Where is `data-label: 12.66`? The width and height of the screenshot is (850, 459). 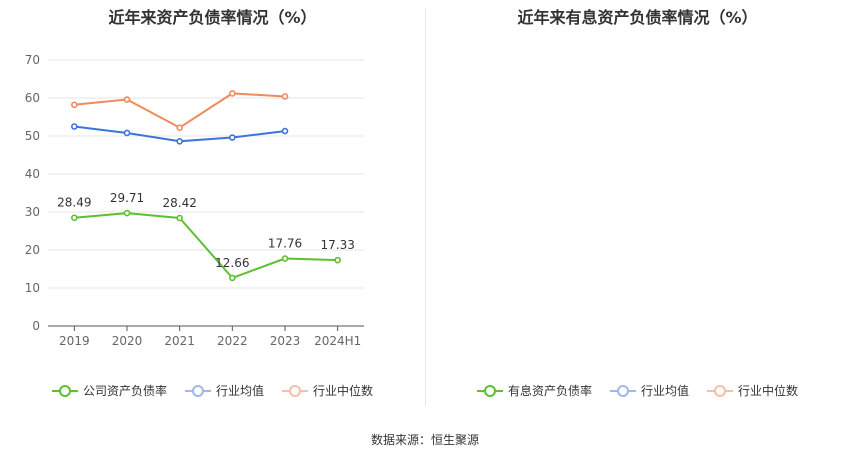
data-label: 12.66 is located at coordinates (232, 263).